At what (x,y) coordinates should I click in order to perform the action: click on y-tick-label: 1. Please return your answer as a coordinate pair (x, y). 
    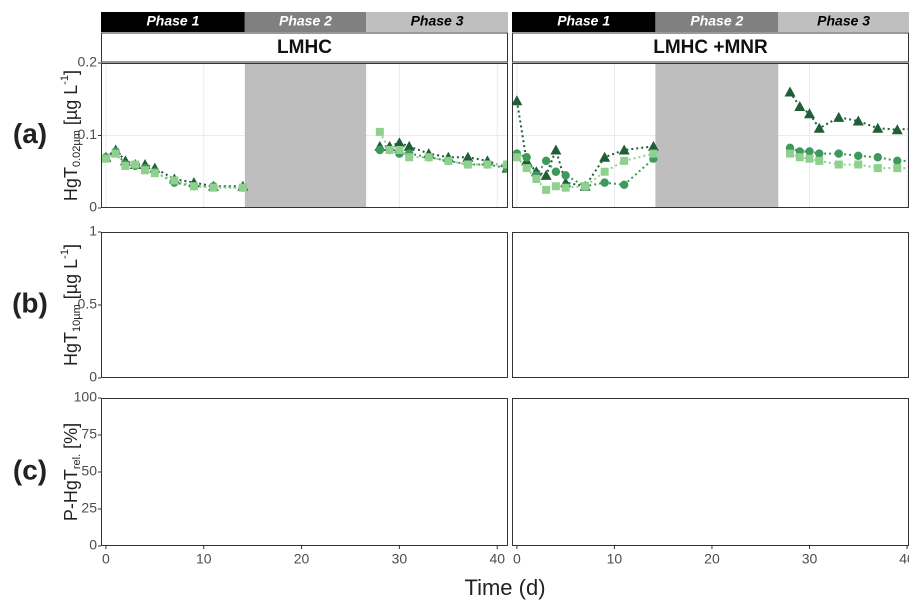
    Looking at the image, I should click on (93, 231).